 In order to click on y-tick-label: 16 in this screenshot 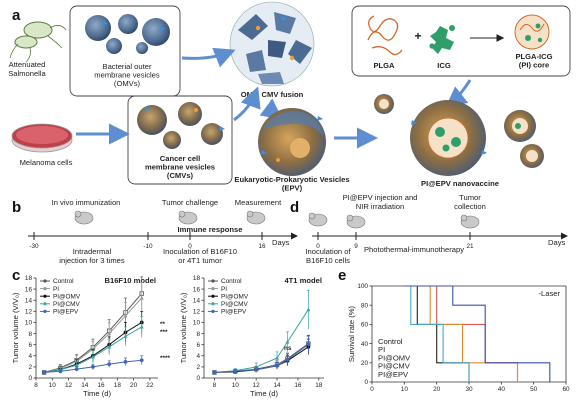, I will do `click(197, 289)`.